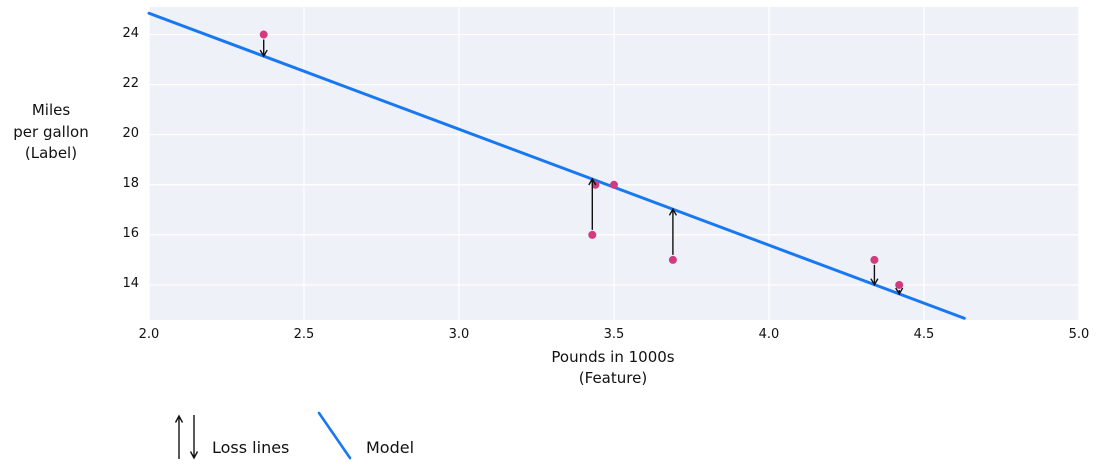 The height and width of the screenshot is (472, 1099). What do you see at coordinates (186, 437) in the screenshot?
I see `loss-lines-legend-icon` at bounding box center [186, 437].